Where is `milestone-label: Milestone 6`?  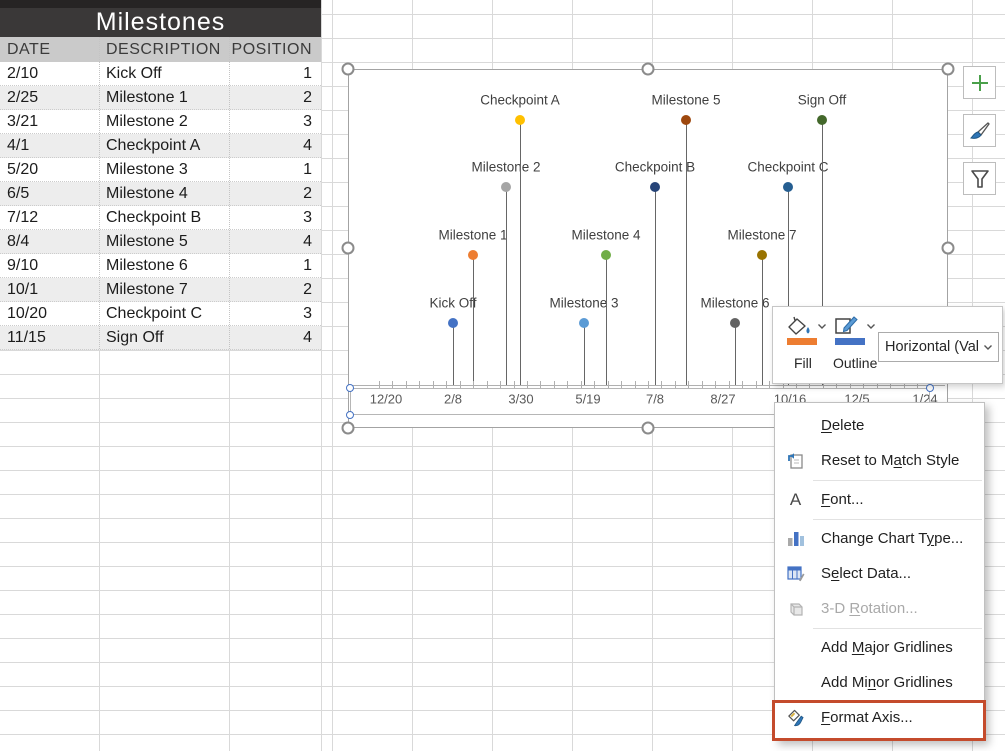 milestone-label: Milestone 6 is located at coordinates (735, 303).